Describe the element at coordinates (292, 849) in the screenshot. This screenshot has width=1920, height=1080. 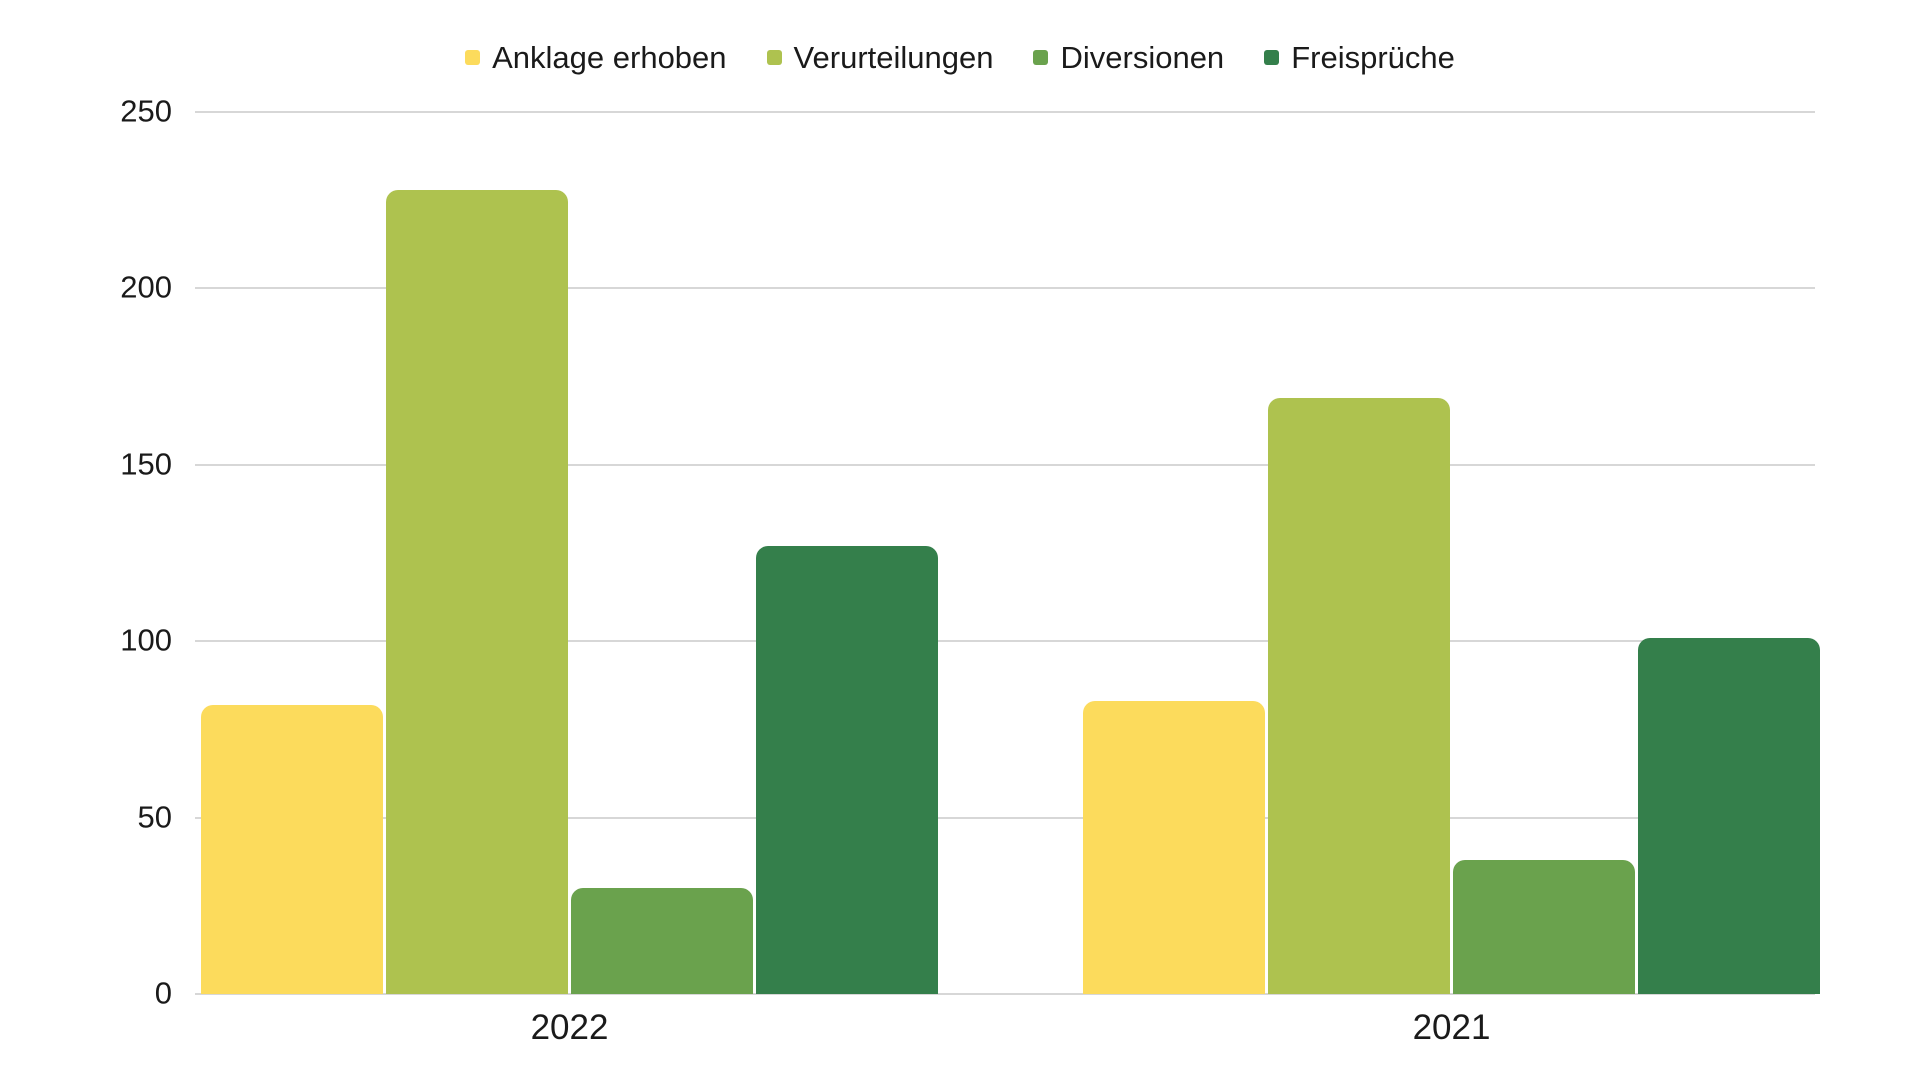
I see `bar-anklage-erhoben-2022` at that location.